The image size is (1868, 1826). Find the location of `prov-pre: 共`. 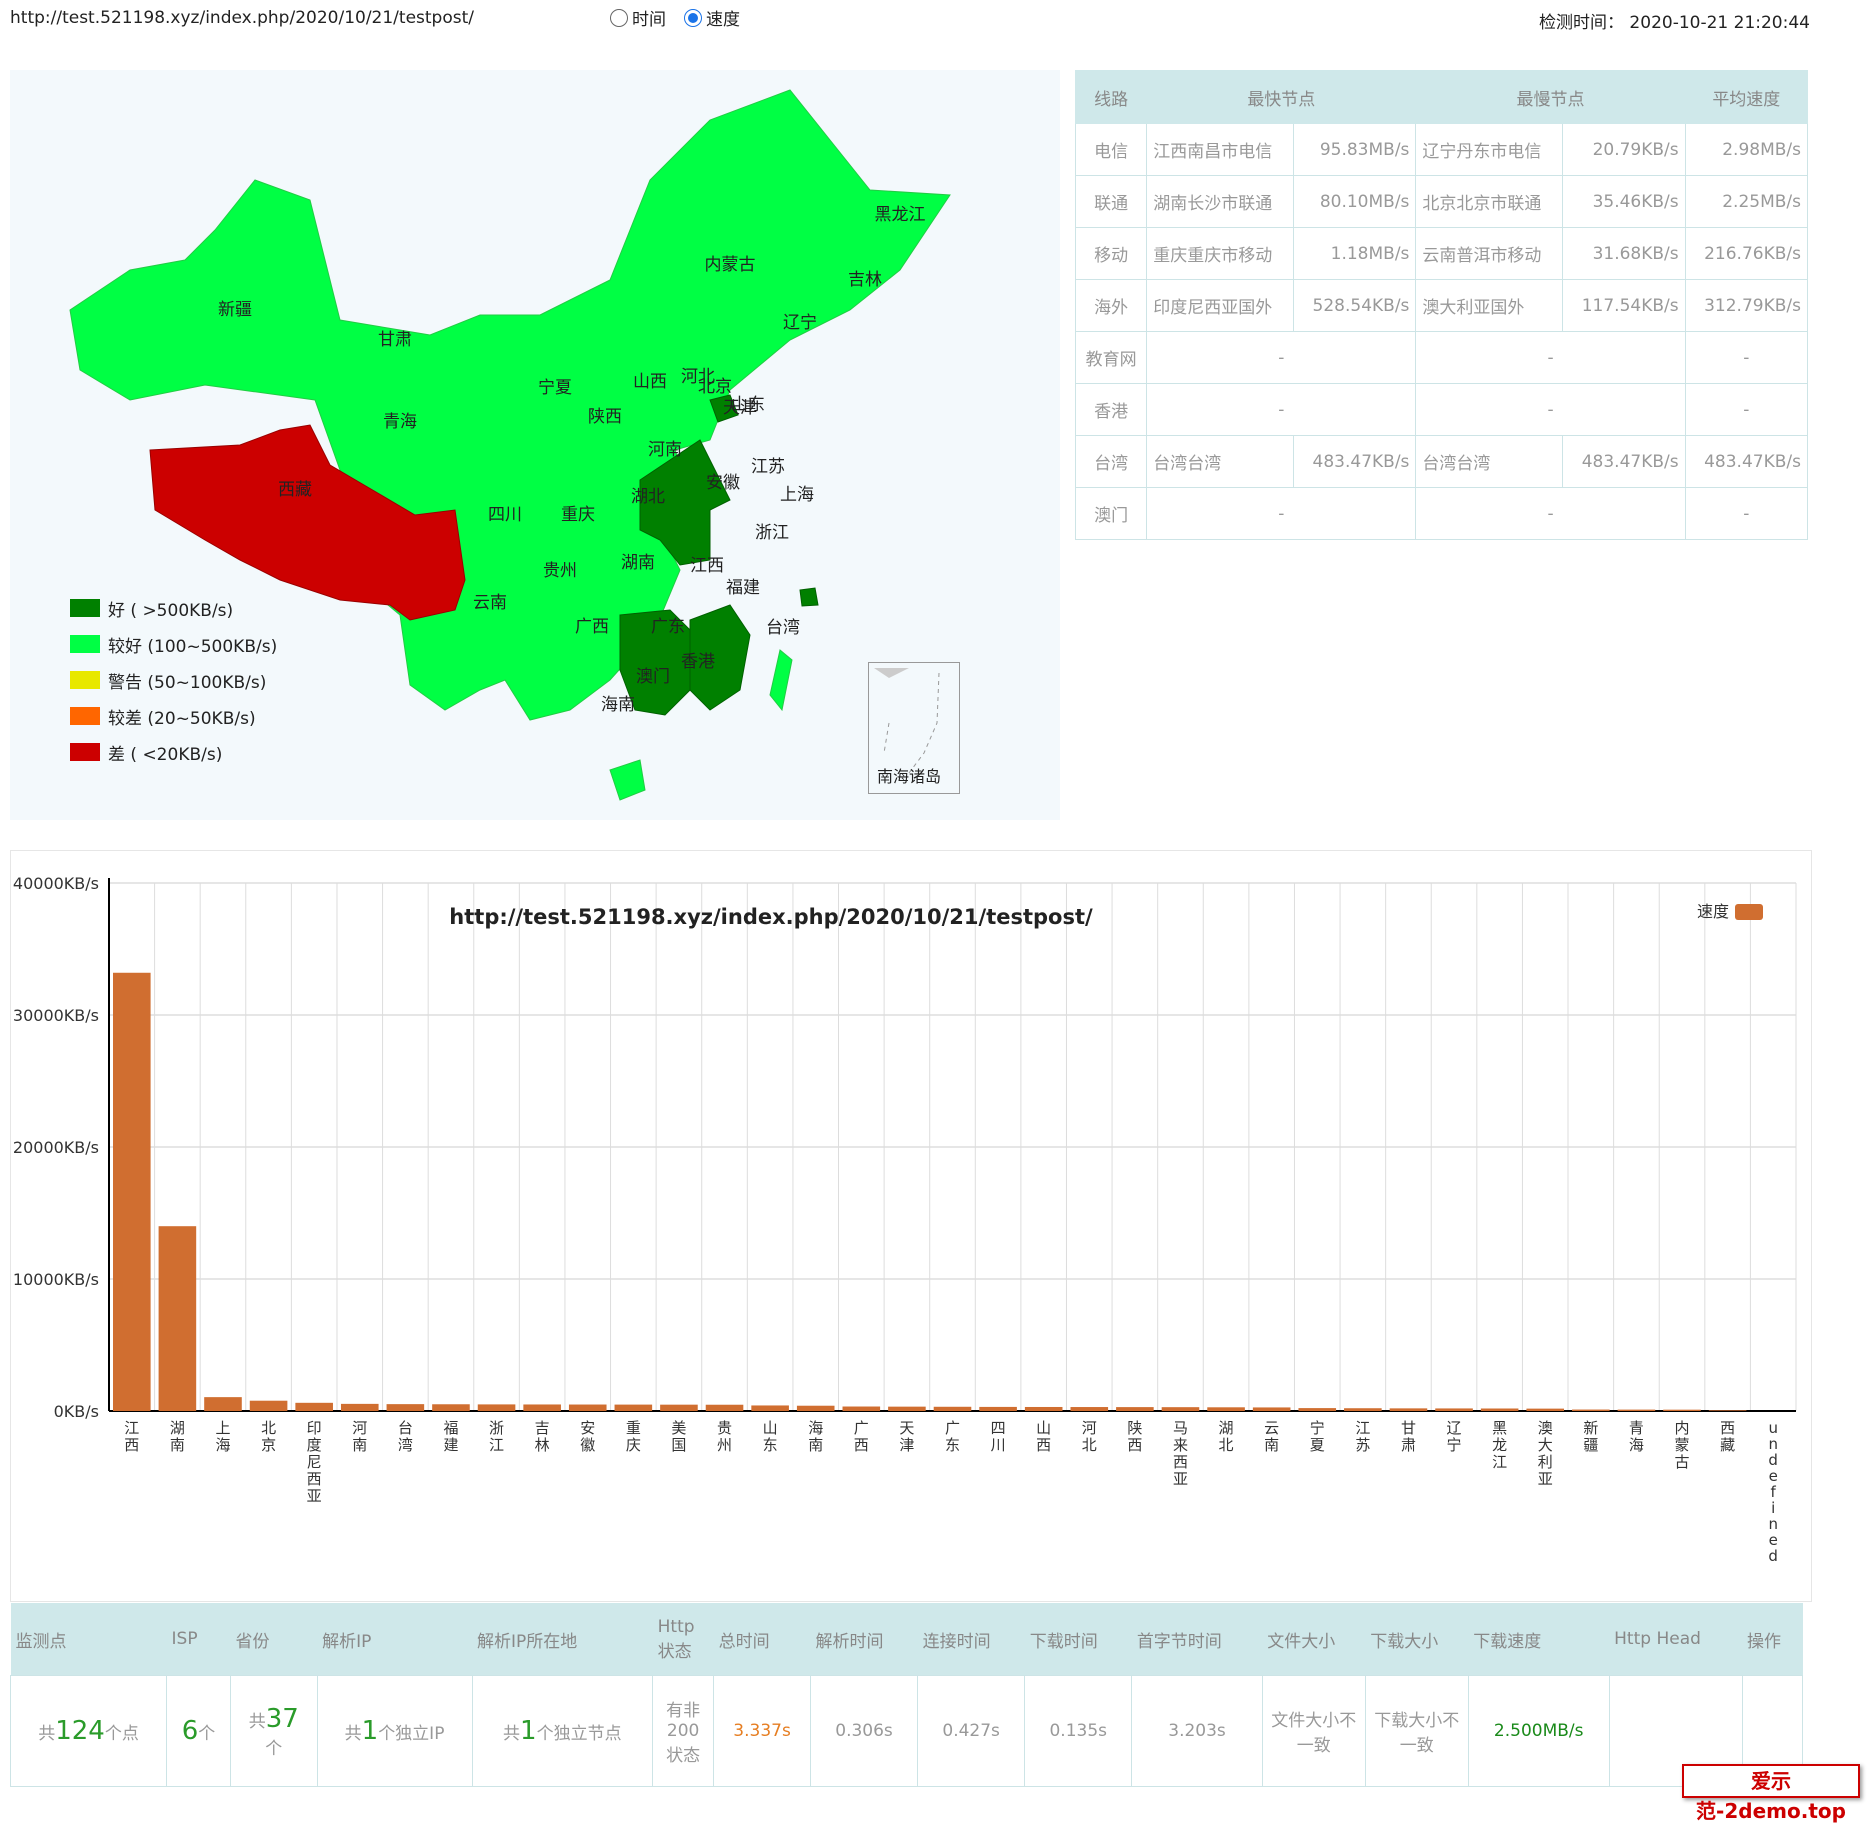

prov-pre: 共 is located at coordinates (257, 1721).